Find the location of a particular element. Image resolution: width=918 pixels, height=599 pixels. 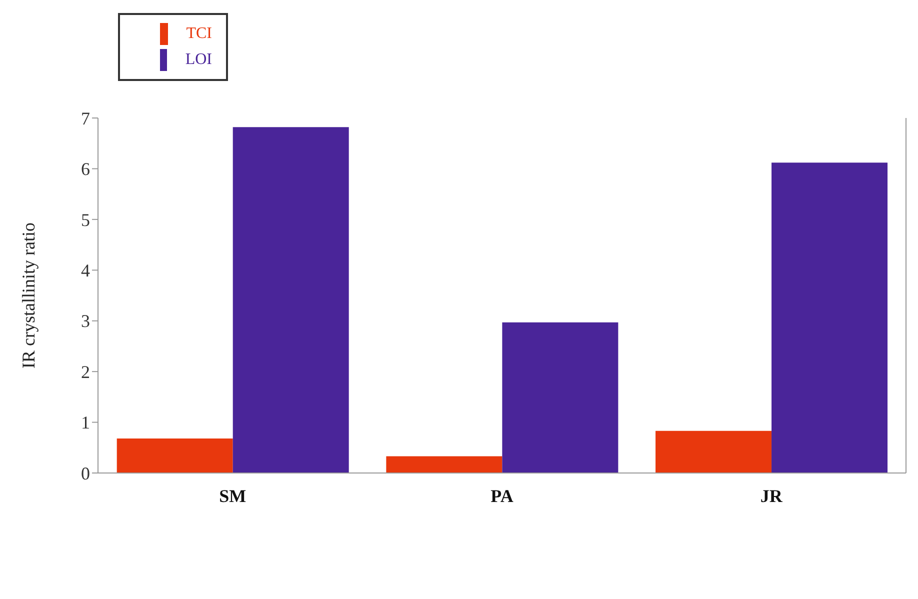

y-tick-label: 1 is located at coordinates (85, 422).